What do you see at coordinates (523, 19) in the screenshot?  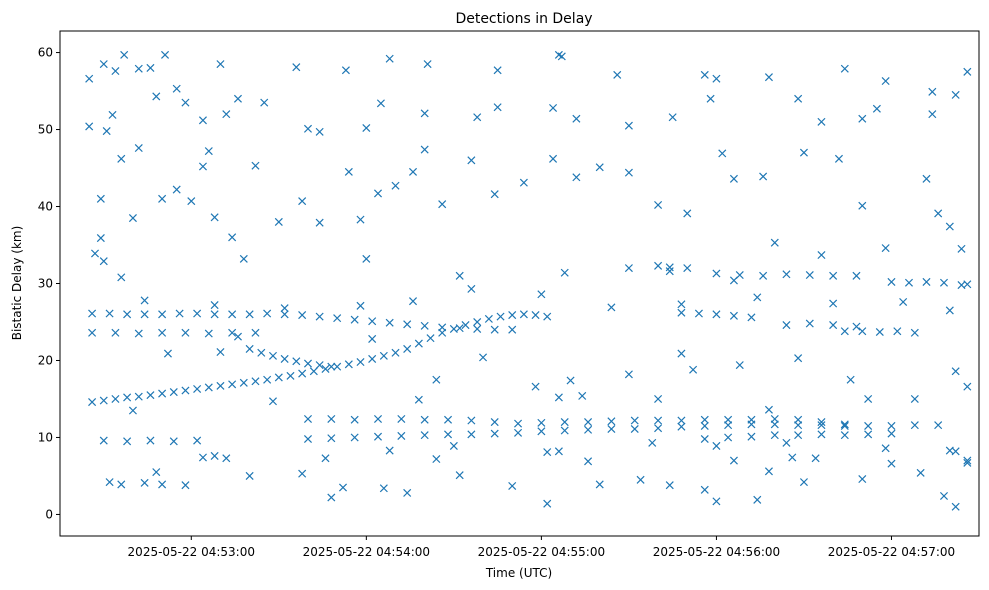 I see `chart-title: Detections in Delay` at bounding box center [523, 19].